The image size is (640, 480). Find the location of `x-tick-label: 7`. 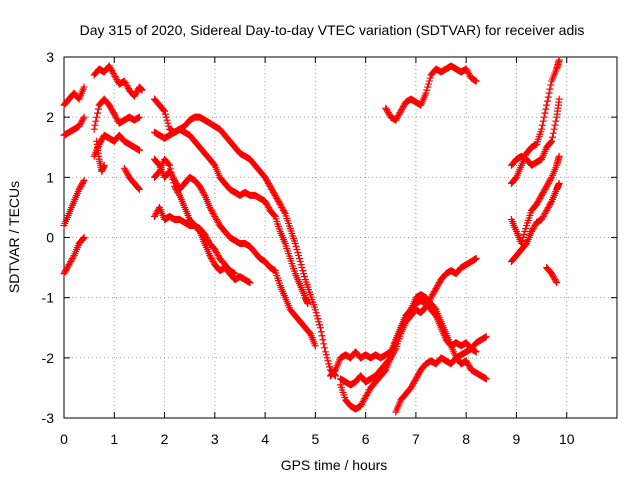

x-tick-label: 7 is located at coordinates (416, 439).